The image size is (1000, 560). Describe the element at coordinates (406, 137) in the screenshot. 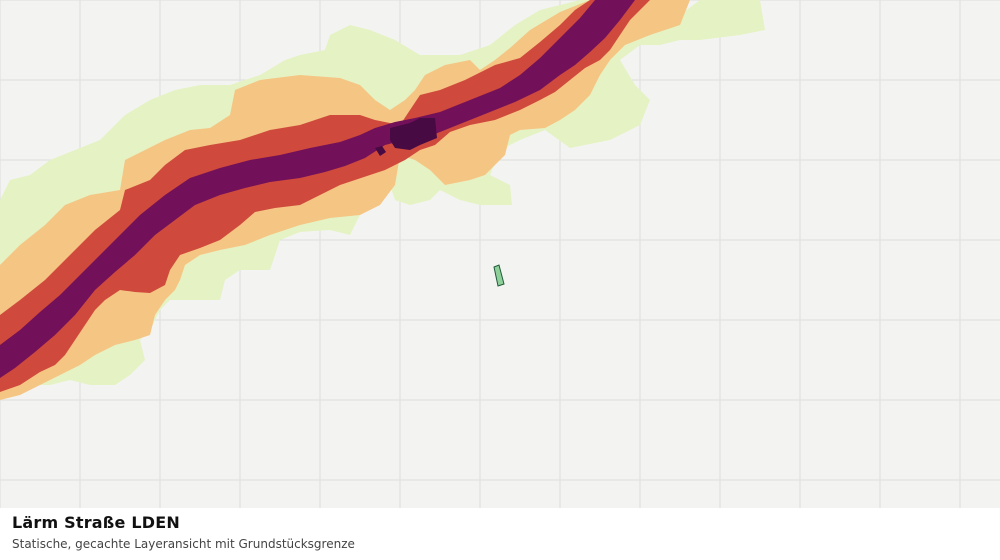

I see `noise-band-highest` at that location.